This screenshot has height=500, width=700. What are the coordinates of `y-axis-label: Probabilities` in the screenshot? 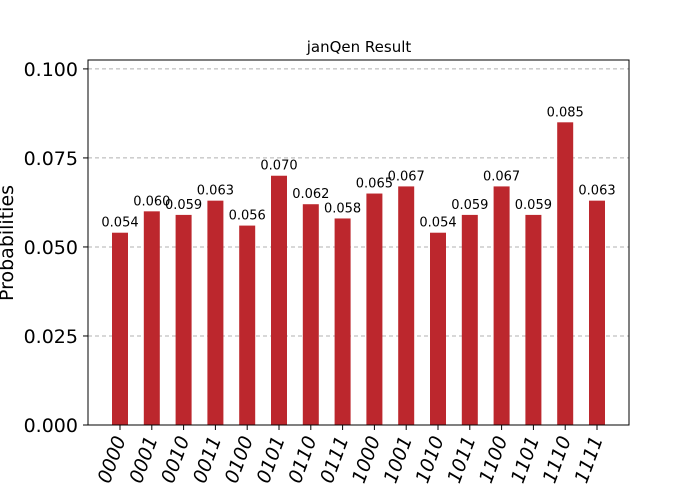 It's located at (9, 243).